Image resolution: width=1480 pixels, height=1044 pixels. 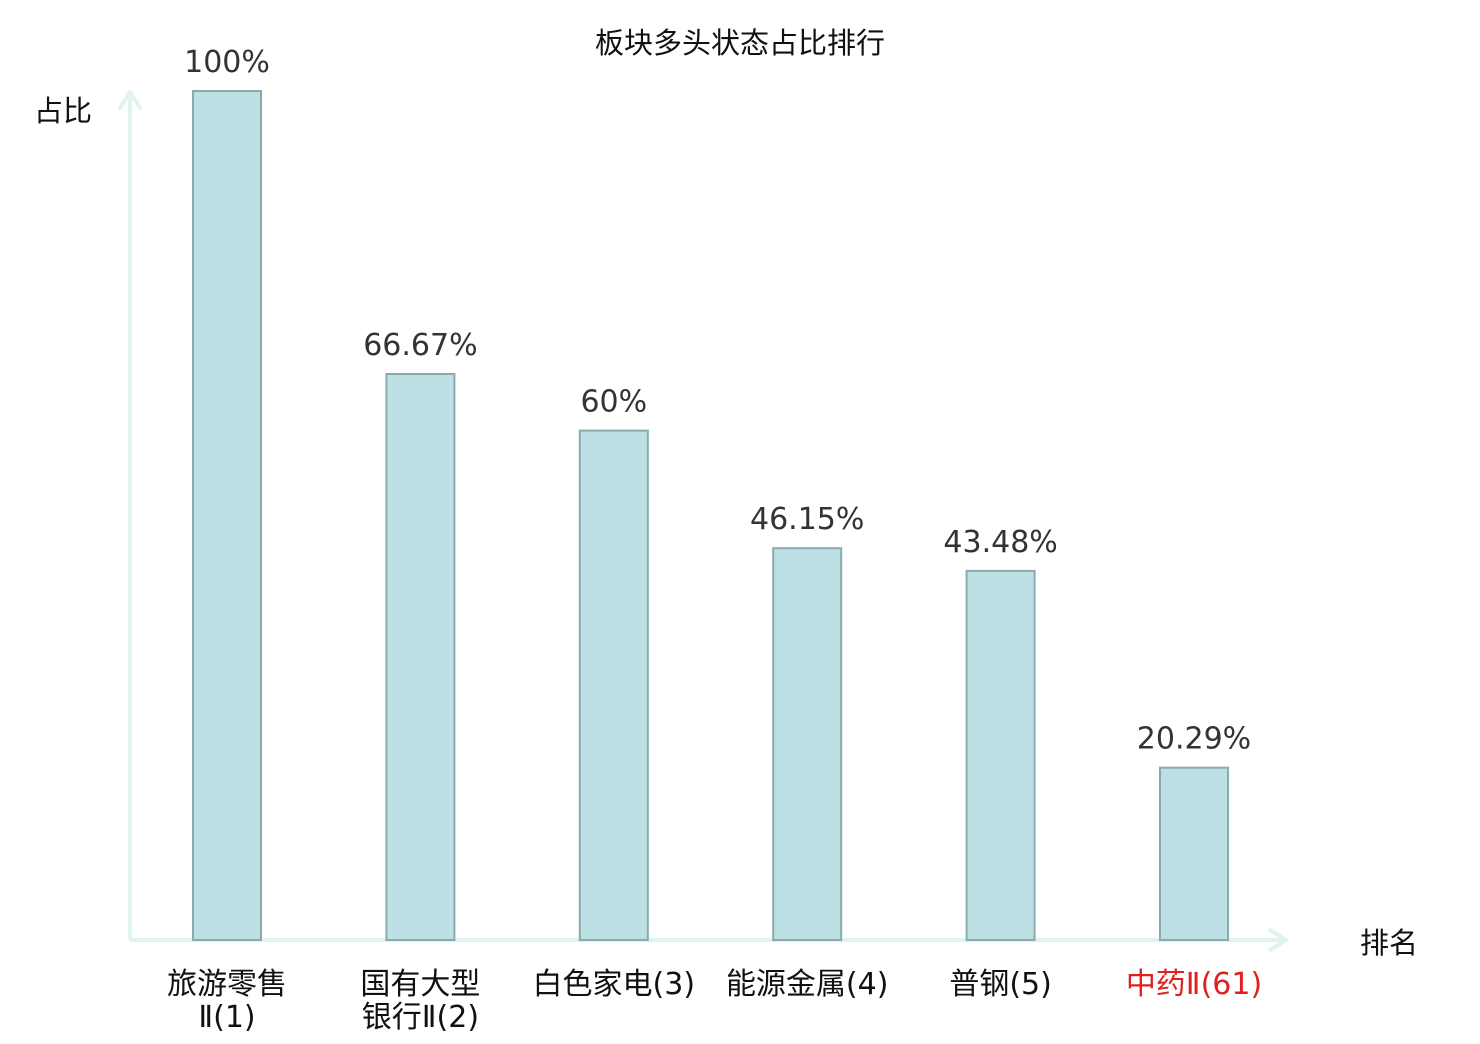 I want to click on bar-value-label-1: 100%, so click(x=227, y=62).